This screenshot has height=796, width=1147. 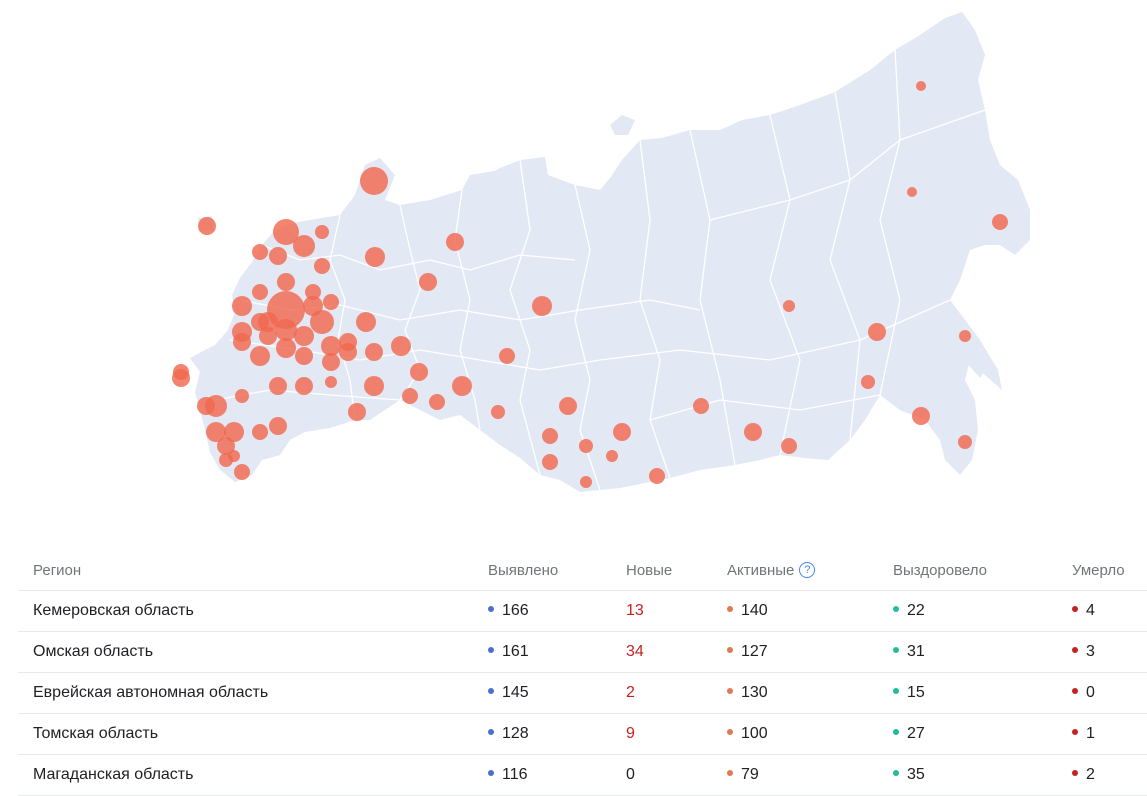 I want to click on died-cell: 1, so click(x=1083, y=734).